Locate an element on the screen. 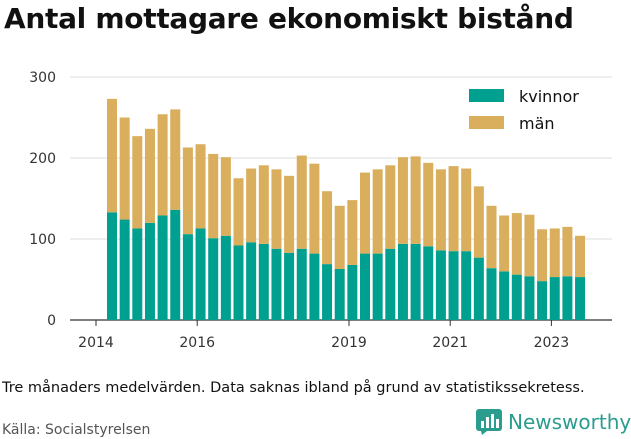  logo-text: Newsworthy is located at coordinates (569, 422).